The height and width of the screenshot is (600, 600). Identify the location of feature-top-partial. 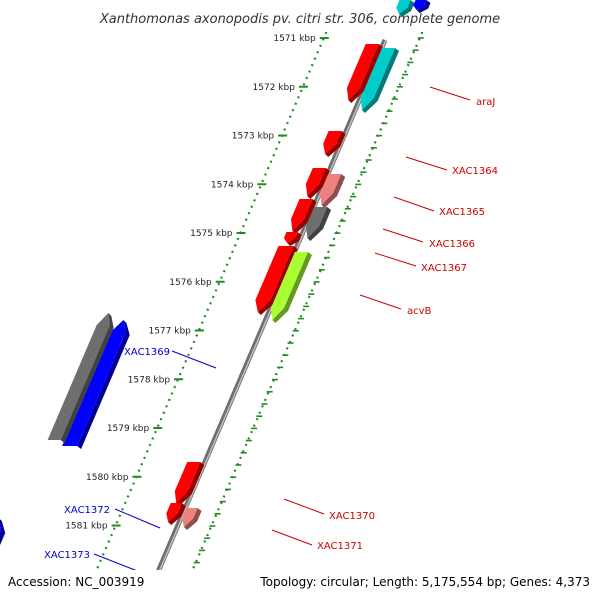
(405, 8).